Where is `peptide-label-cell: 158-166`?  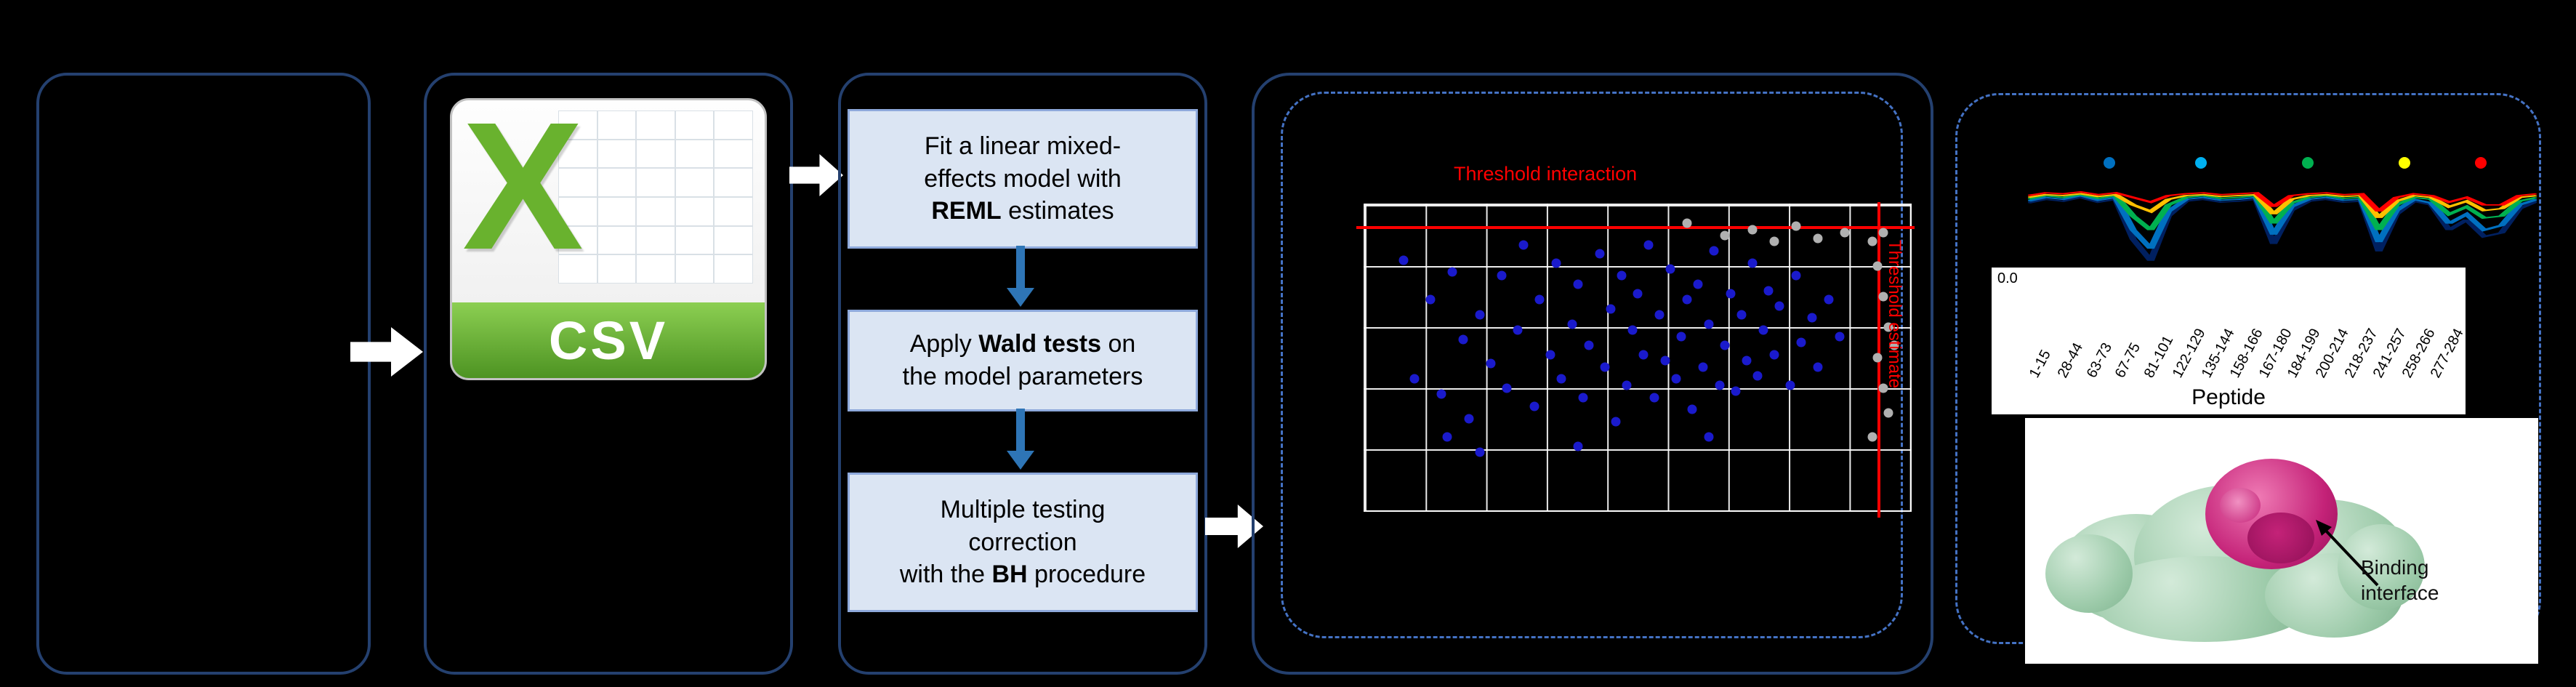 peptide-label-cell: 158-166 is located at coordinates (2246, 325).